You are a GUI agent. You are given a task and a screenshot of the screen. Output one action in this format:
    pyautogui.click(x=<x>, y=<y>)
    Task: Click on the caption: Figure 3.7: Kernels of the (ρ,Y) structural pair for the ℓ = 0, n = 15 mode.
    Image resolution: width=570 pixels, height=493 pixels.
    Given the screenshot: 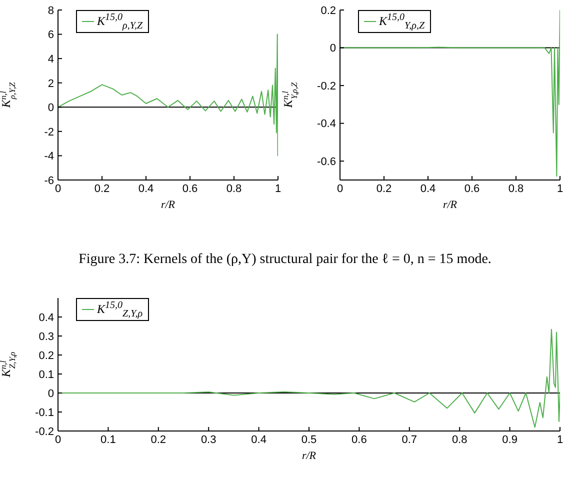 What is the action you would take?
    pyautogui.click(x=285, y=260)
    